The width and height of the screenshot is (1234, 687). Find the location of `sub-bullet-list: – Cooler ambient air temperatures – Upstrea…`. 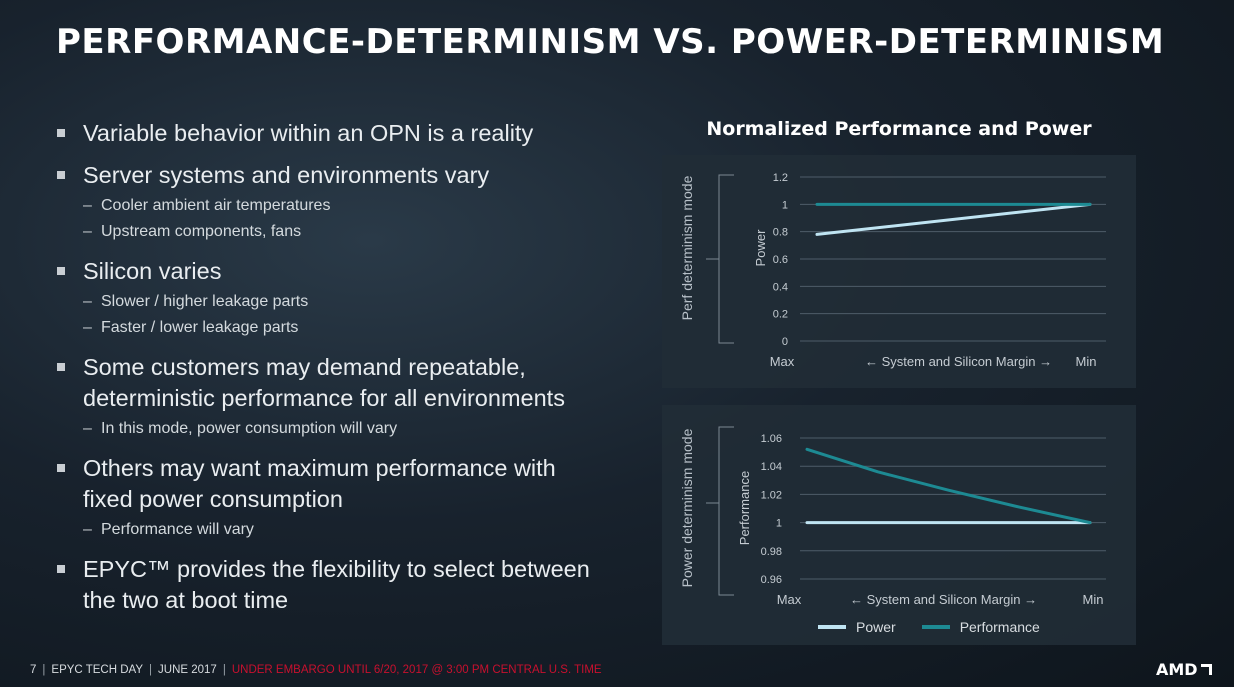

sub-bullet-list: – Cooler ambient air temperatures – Upstrea… is located at coordinates (349, 219).